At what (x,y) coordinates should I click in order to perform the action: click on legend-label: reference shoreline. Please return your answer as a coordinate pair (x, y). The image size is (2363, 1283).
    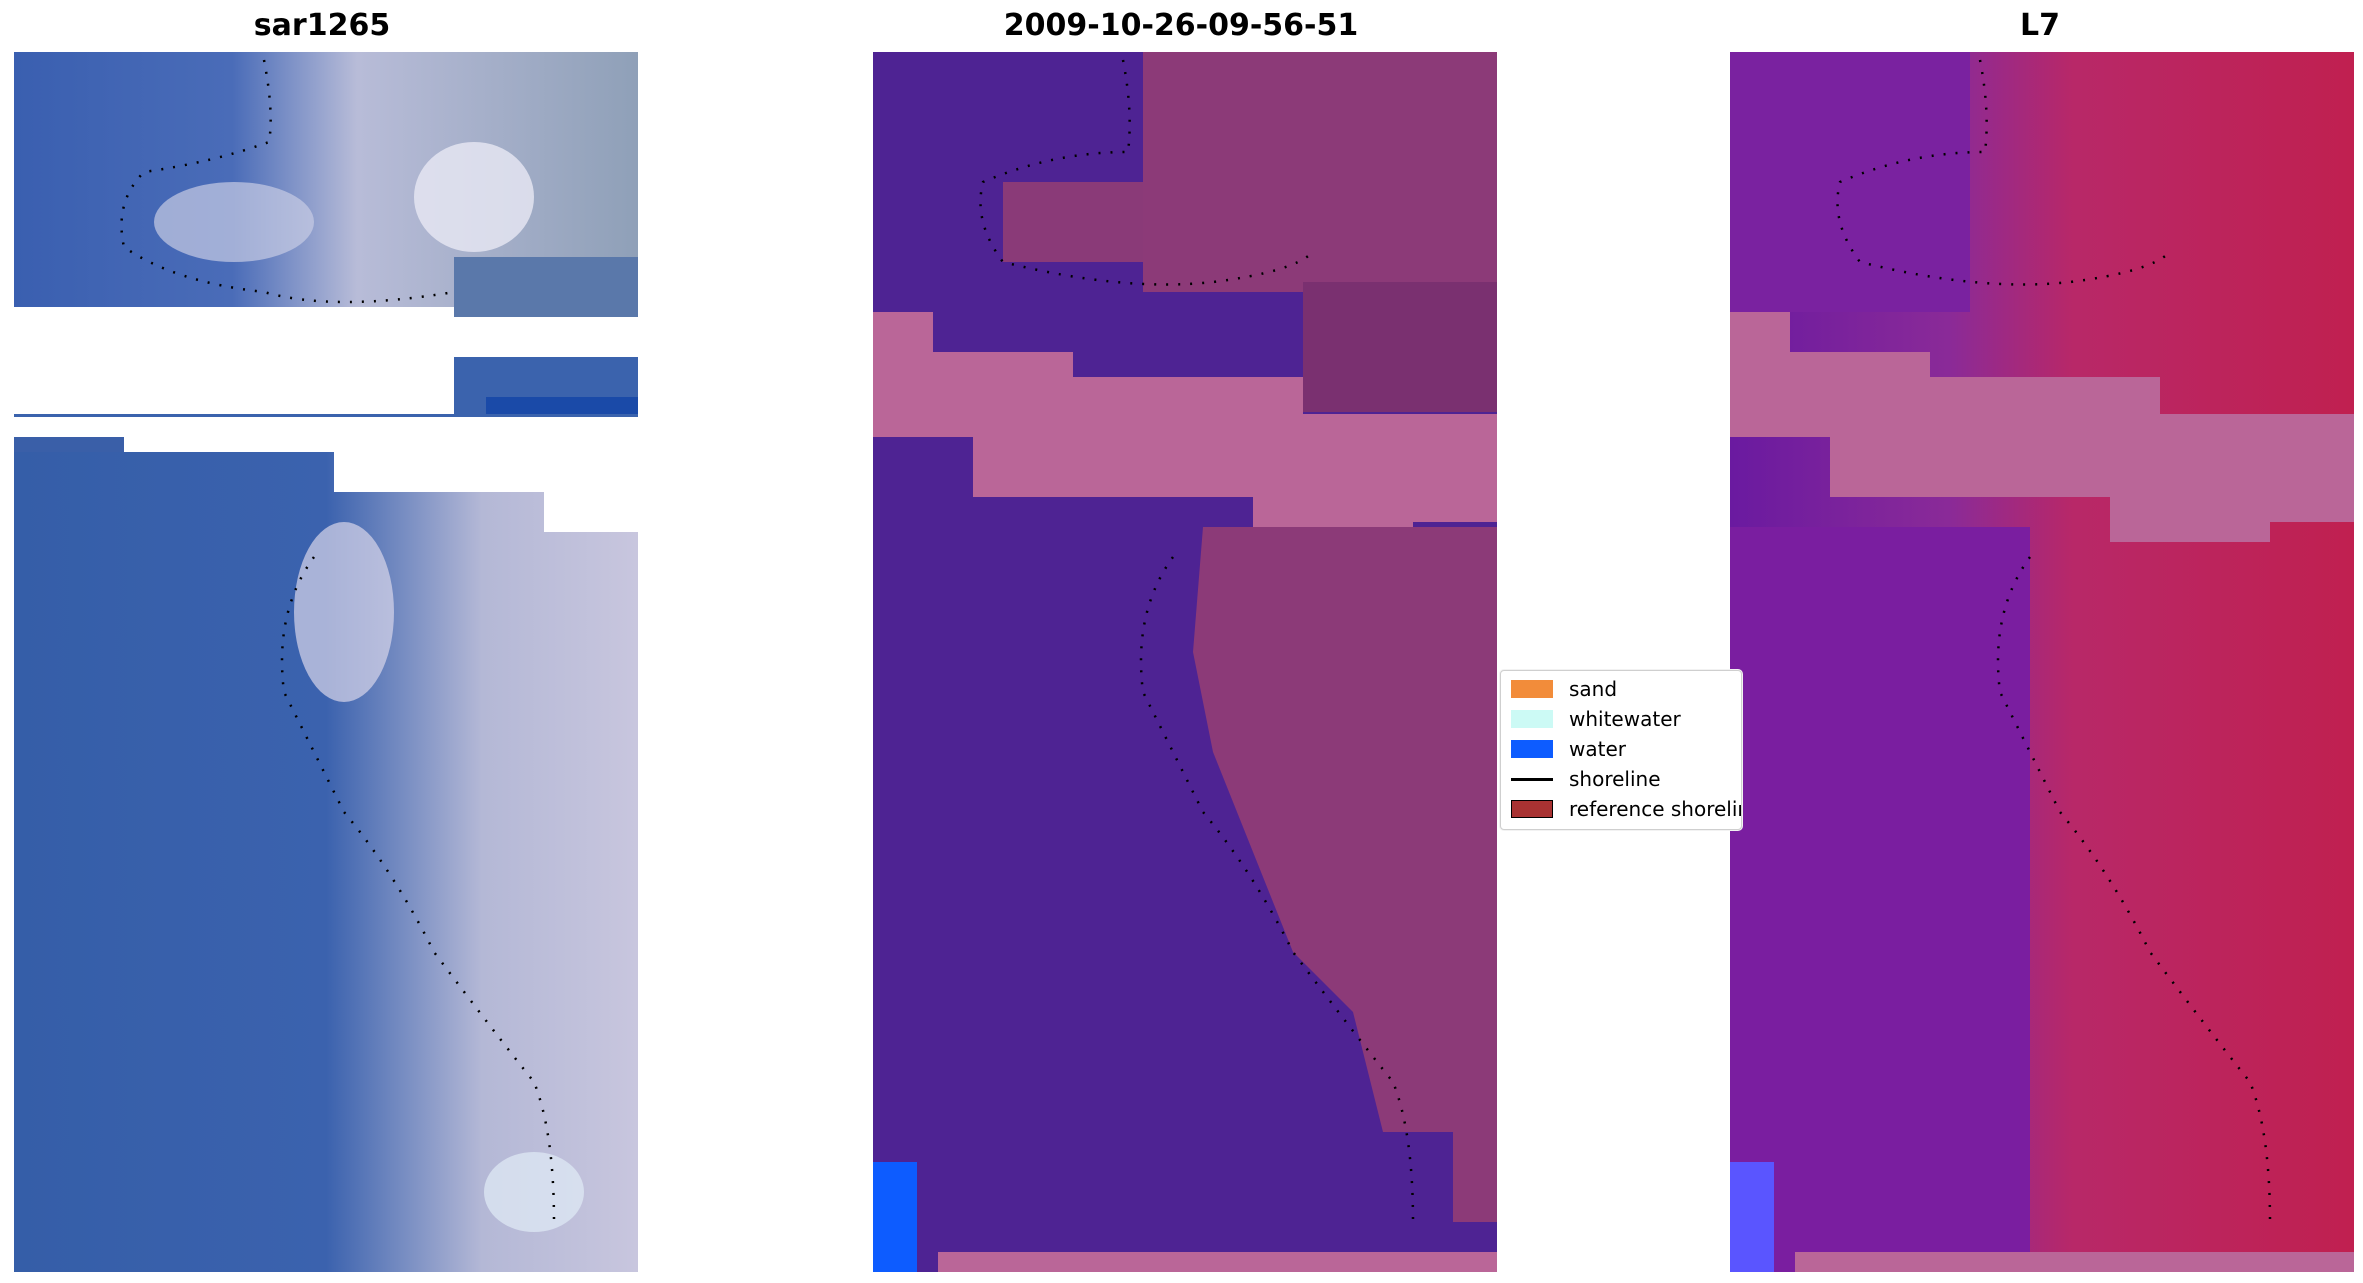
    Looking at the image, I should click on (1655, 809).